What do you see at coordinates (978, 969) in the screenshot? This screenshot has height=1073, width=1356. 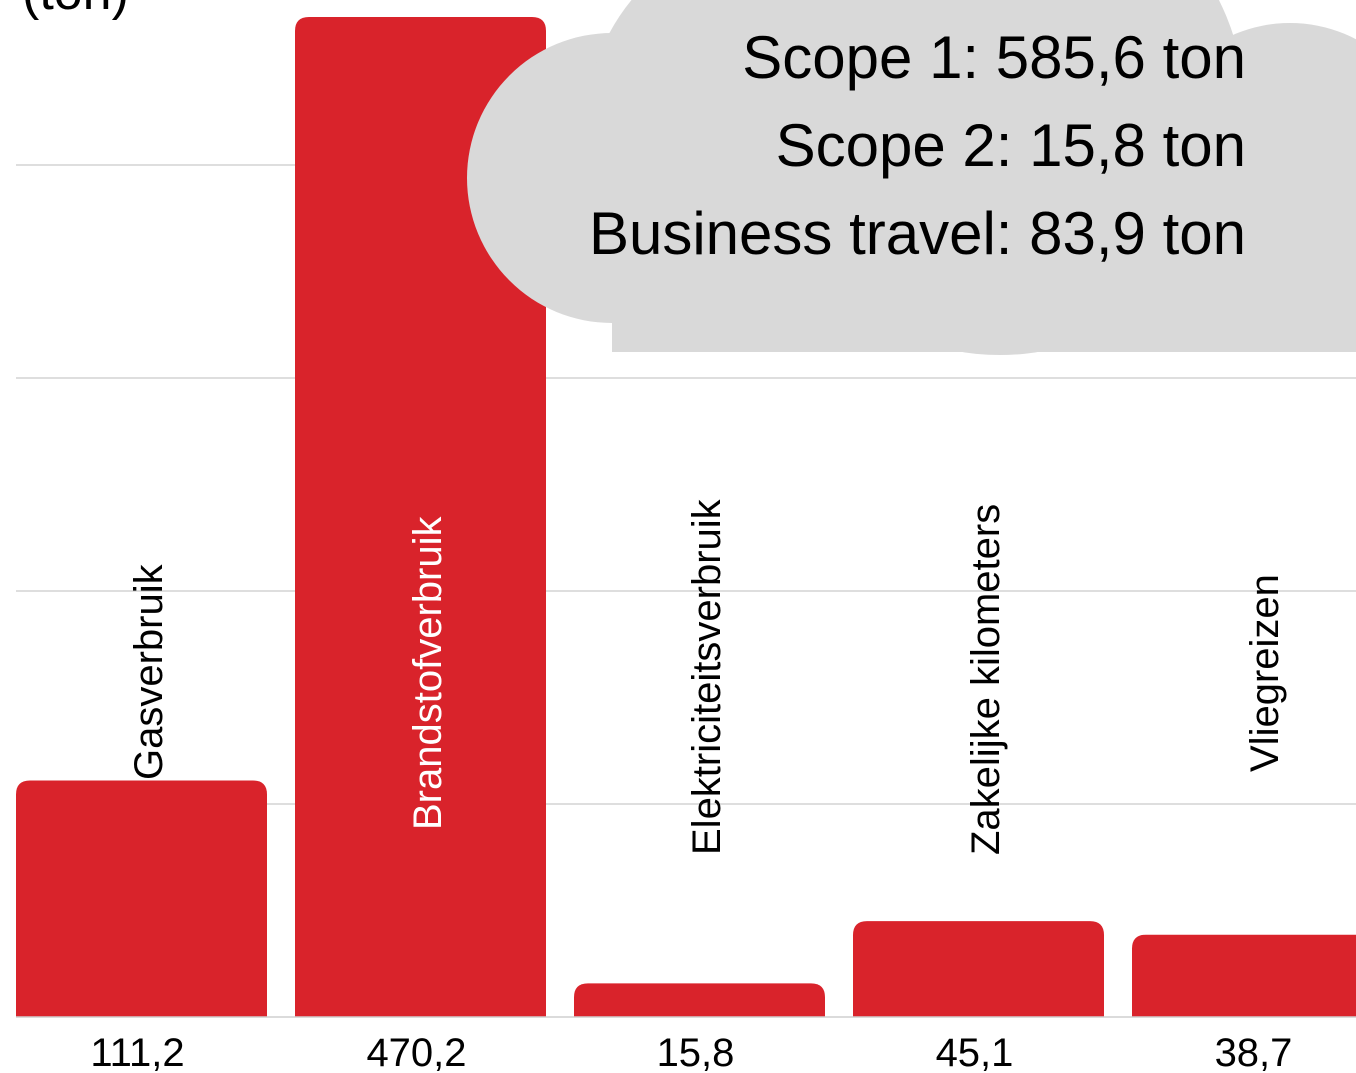 I see `bar-zakelijke-kilometers` at bounding box center [978, 969].